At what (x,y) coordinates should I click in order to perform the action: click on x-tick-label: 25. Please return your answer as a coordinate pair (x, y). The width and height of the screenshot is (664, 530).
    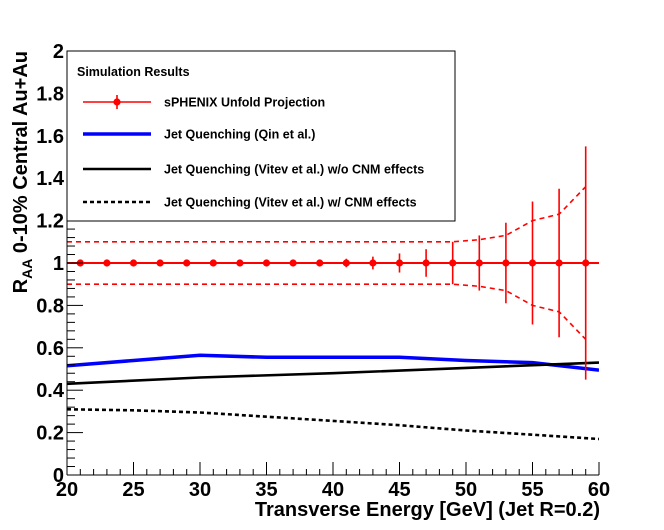
    Looking at the image, I should click on (133, 490).